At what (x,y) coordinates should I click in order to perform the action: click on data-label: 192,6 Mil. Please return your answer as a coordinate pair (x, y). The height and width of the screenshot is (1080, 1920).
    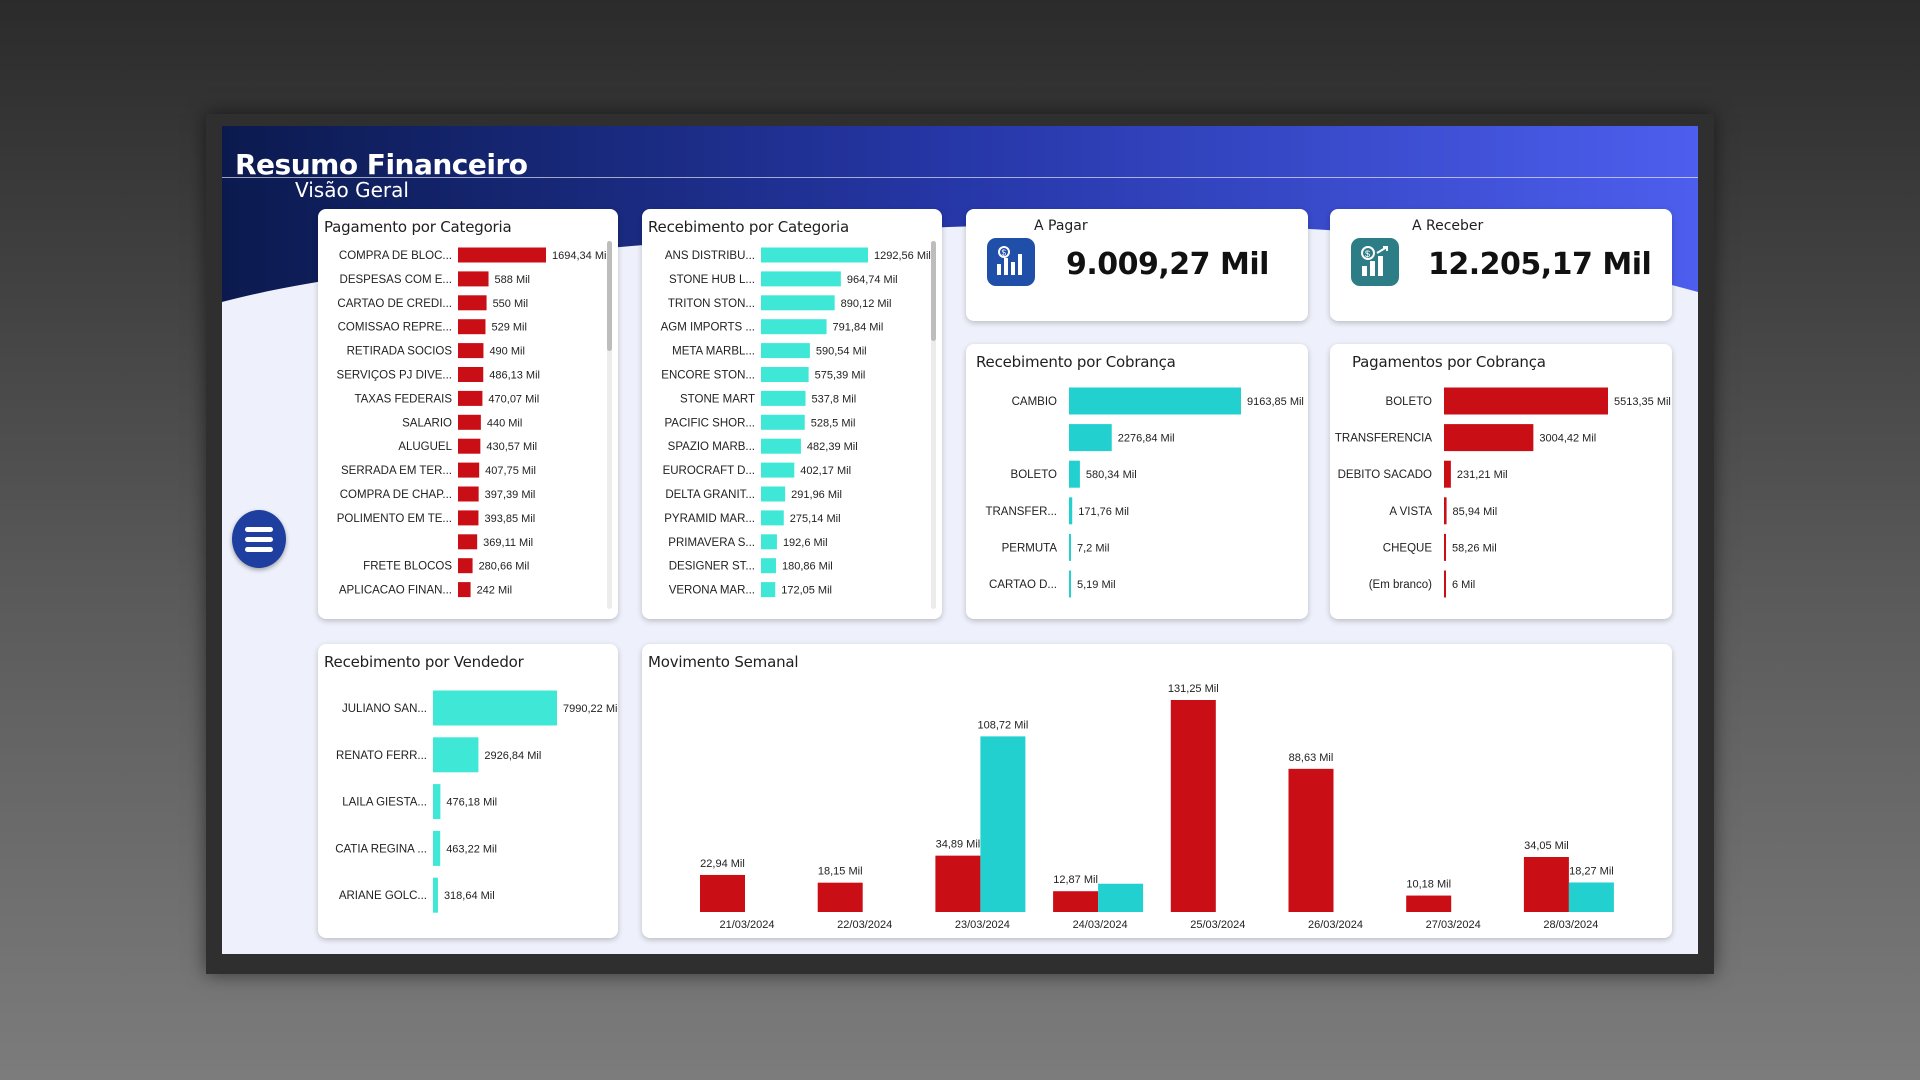
    Looking at the image, I should click on (805, 543).